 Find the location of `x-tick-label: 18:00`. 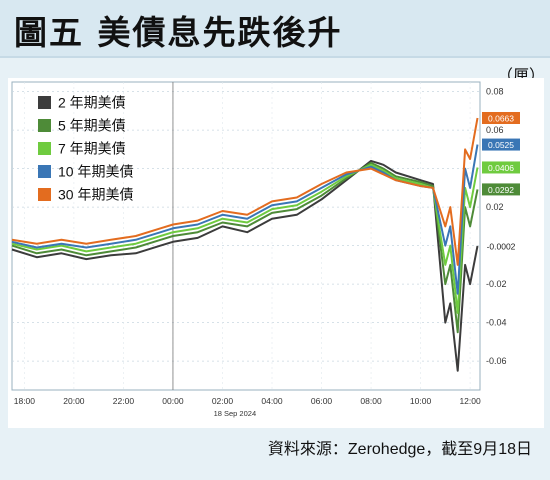

x-tick-label: 18:00 is located at coordinates (25, 401).